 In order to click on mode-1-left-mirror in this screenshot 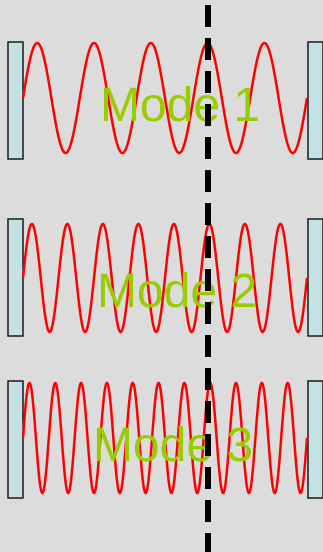, I will do `click(15, 100)`.